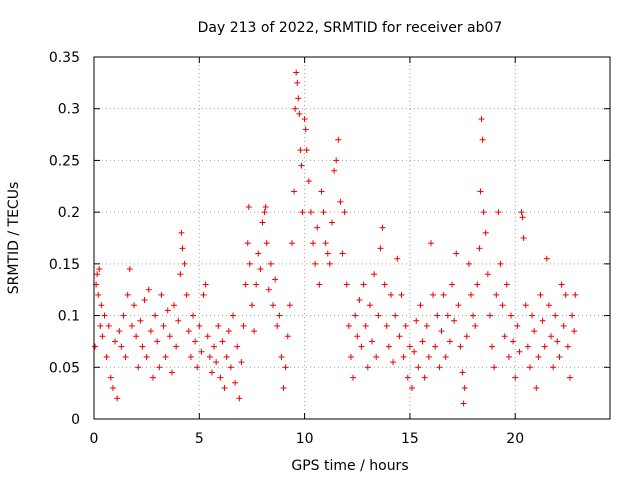 The height and width of the screenshot is (480, 640). I want to click on y-tick-label: 0.2, so click(69, 213).